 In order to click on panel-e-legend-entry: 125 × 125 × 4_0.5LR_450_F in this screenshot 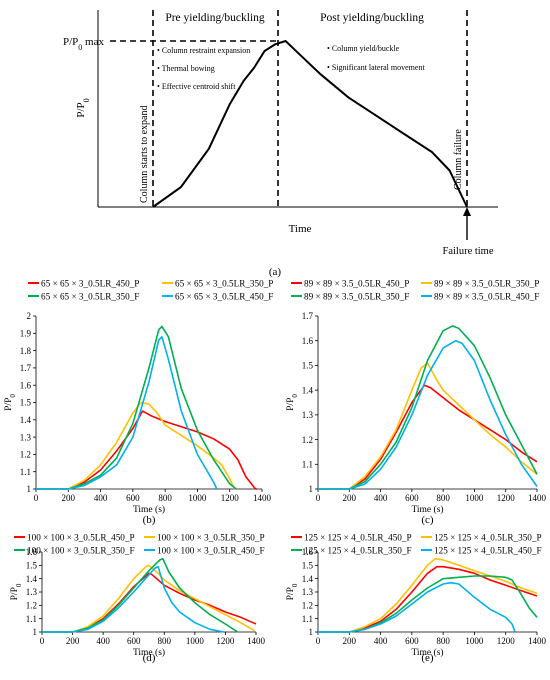, I will do `click(481, 551)`.